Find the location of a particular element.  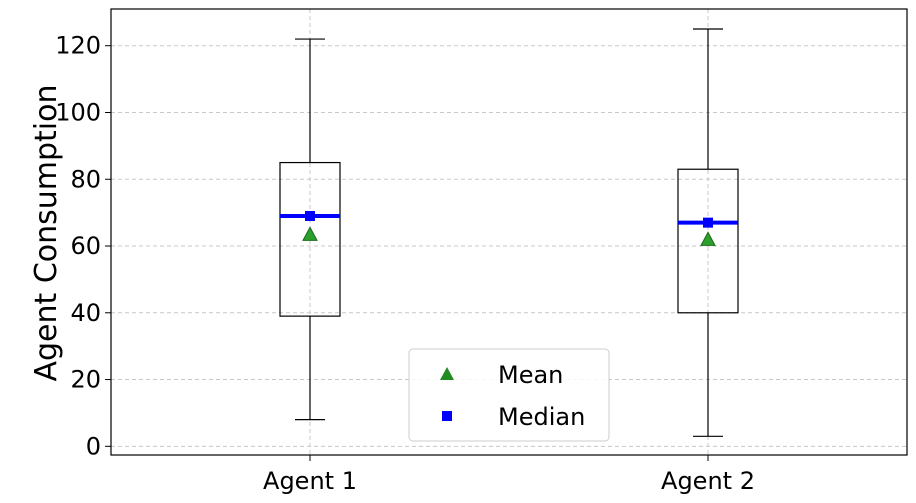

y-tick-label: 60 is located at coordinates (85, 246).